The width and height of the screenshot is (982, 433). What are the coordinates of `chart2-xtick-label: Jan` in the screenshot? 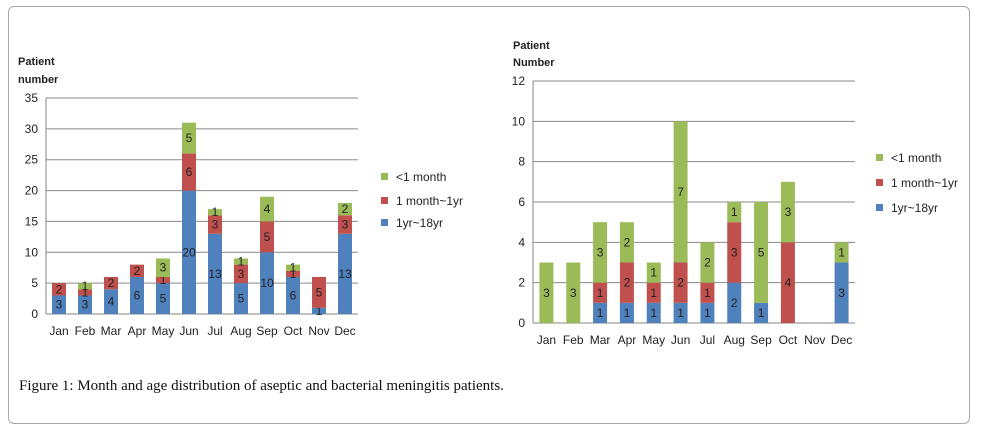 It's located at (546, 340).